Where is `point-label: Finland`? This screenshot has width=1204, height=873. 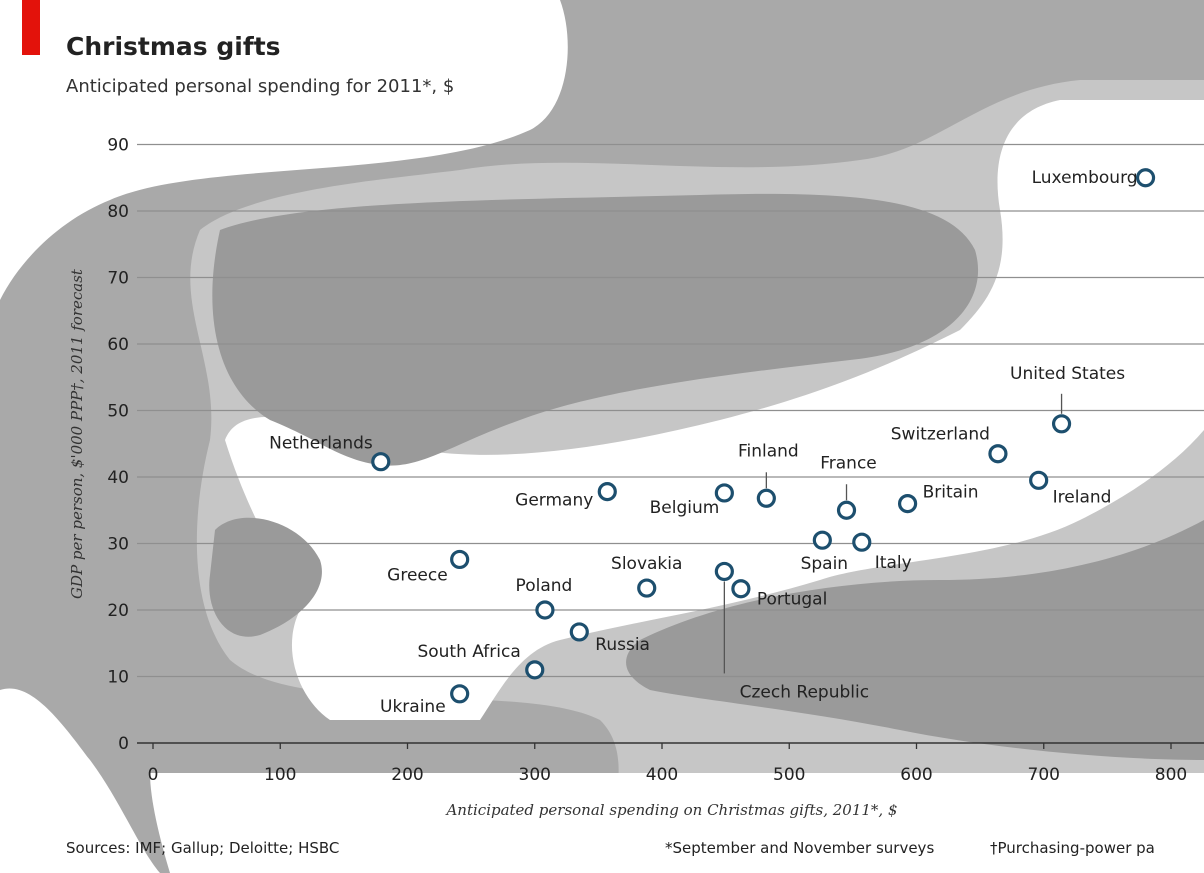
point-label: Finland is located at coordinates (768, 451).